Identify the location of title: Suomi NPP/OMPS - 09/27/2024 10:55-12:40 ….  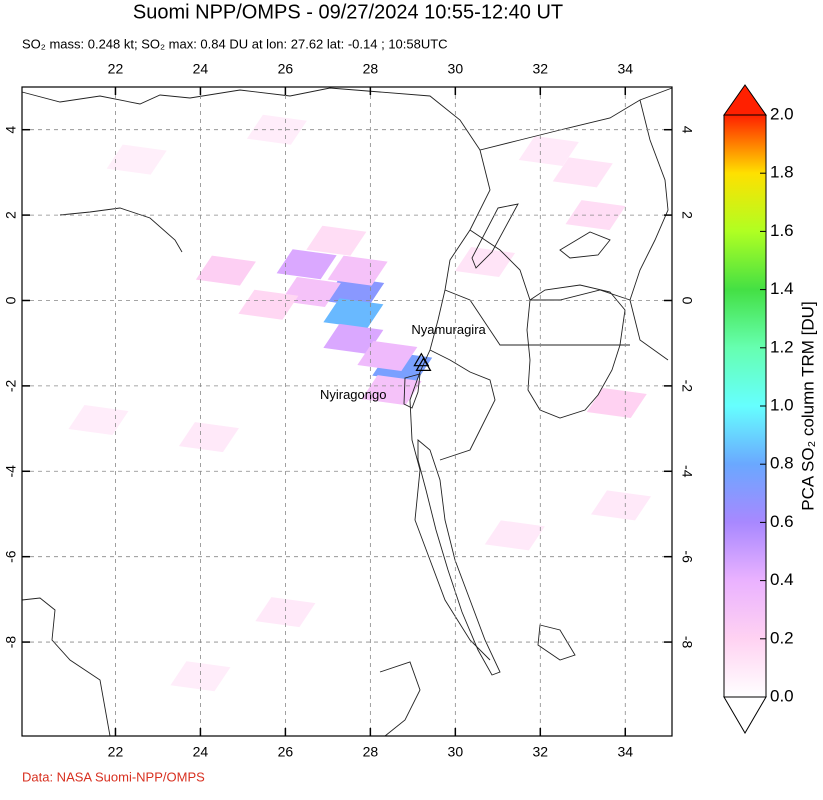
(348, 12).